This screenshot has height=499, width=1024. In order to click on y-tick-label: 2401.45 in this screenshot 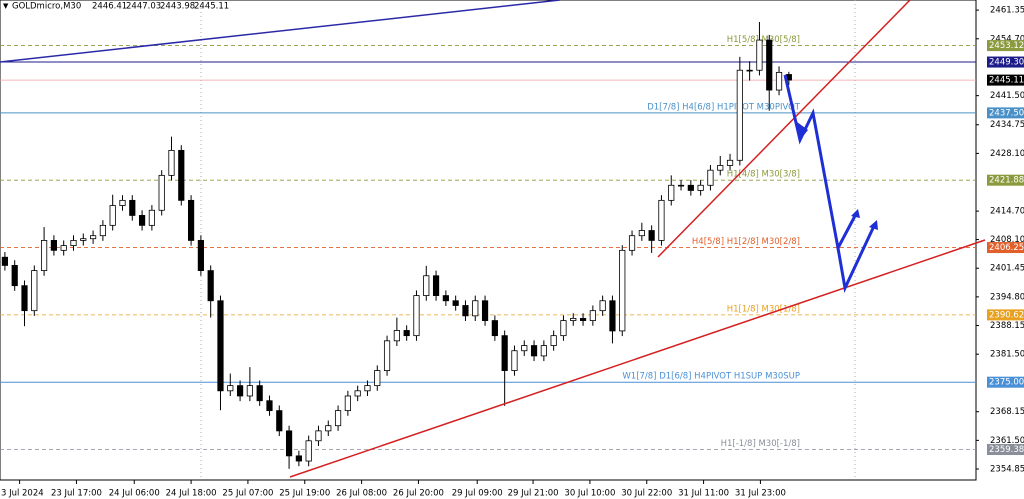, I will do `click(1007, 269)`.